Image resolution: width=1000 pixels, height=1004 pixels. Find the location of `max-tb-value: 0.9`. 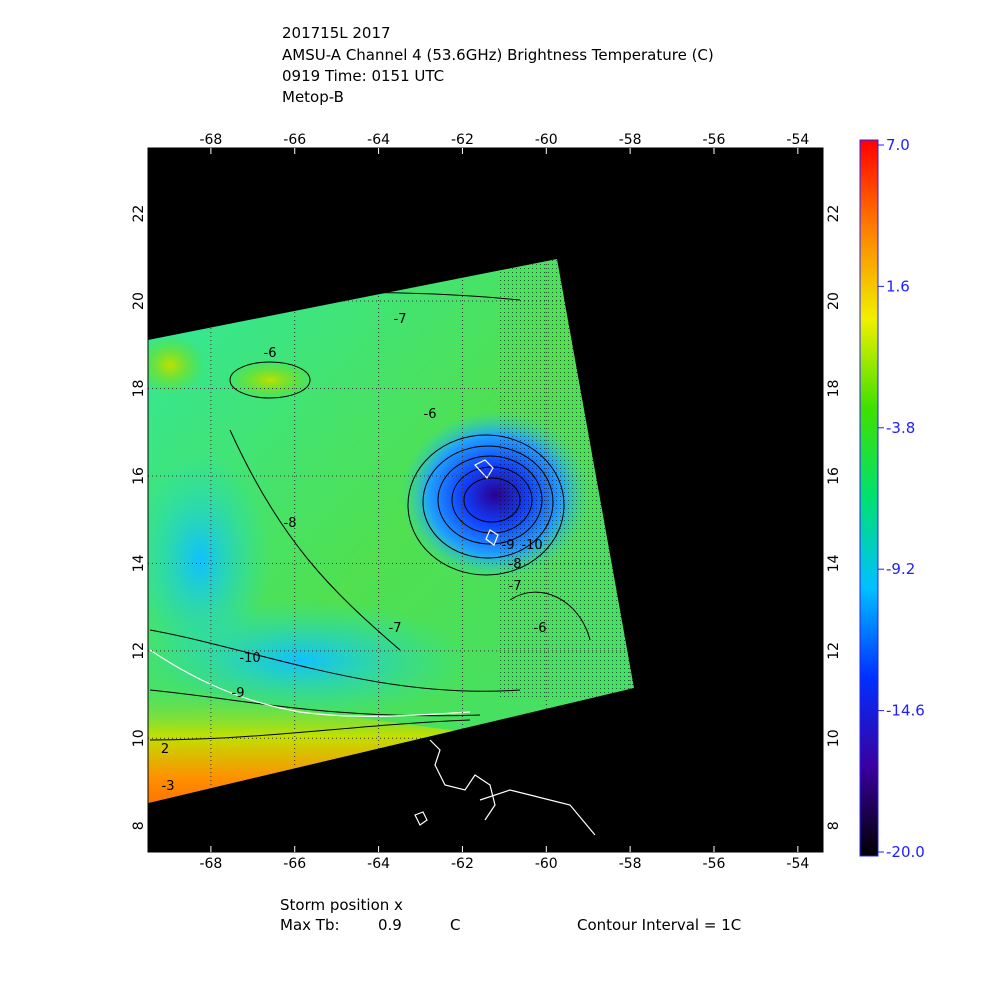

max-tb-value: 0.9 is located at coordinates (390, 925).